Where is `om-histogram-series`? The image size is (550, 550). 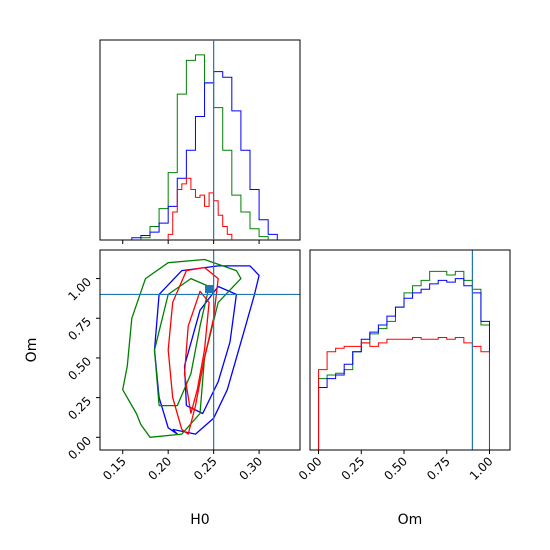 om-histogram-series is located at coordinates (404, 360).